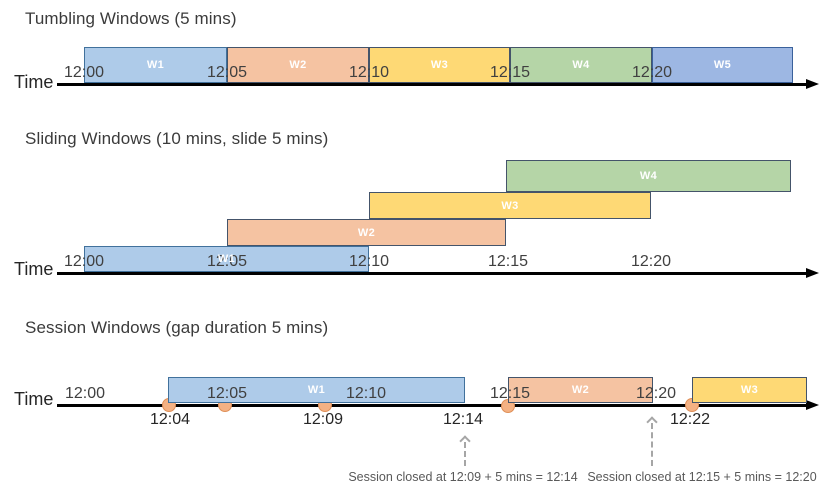 The width and height of the screenshot is (829, 498). Describe the element at coordinates (177, 327) in the screenshot. I see `section-title-session: Session Windows (gap duration 5 mins)` at that location.